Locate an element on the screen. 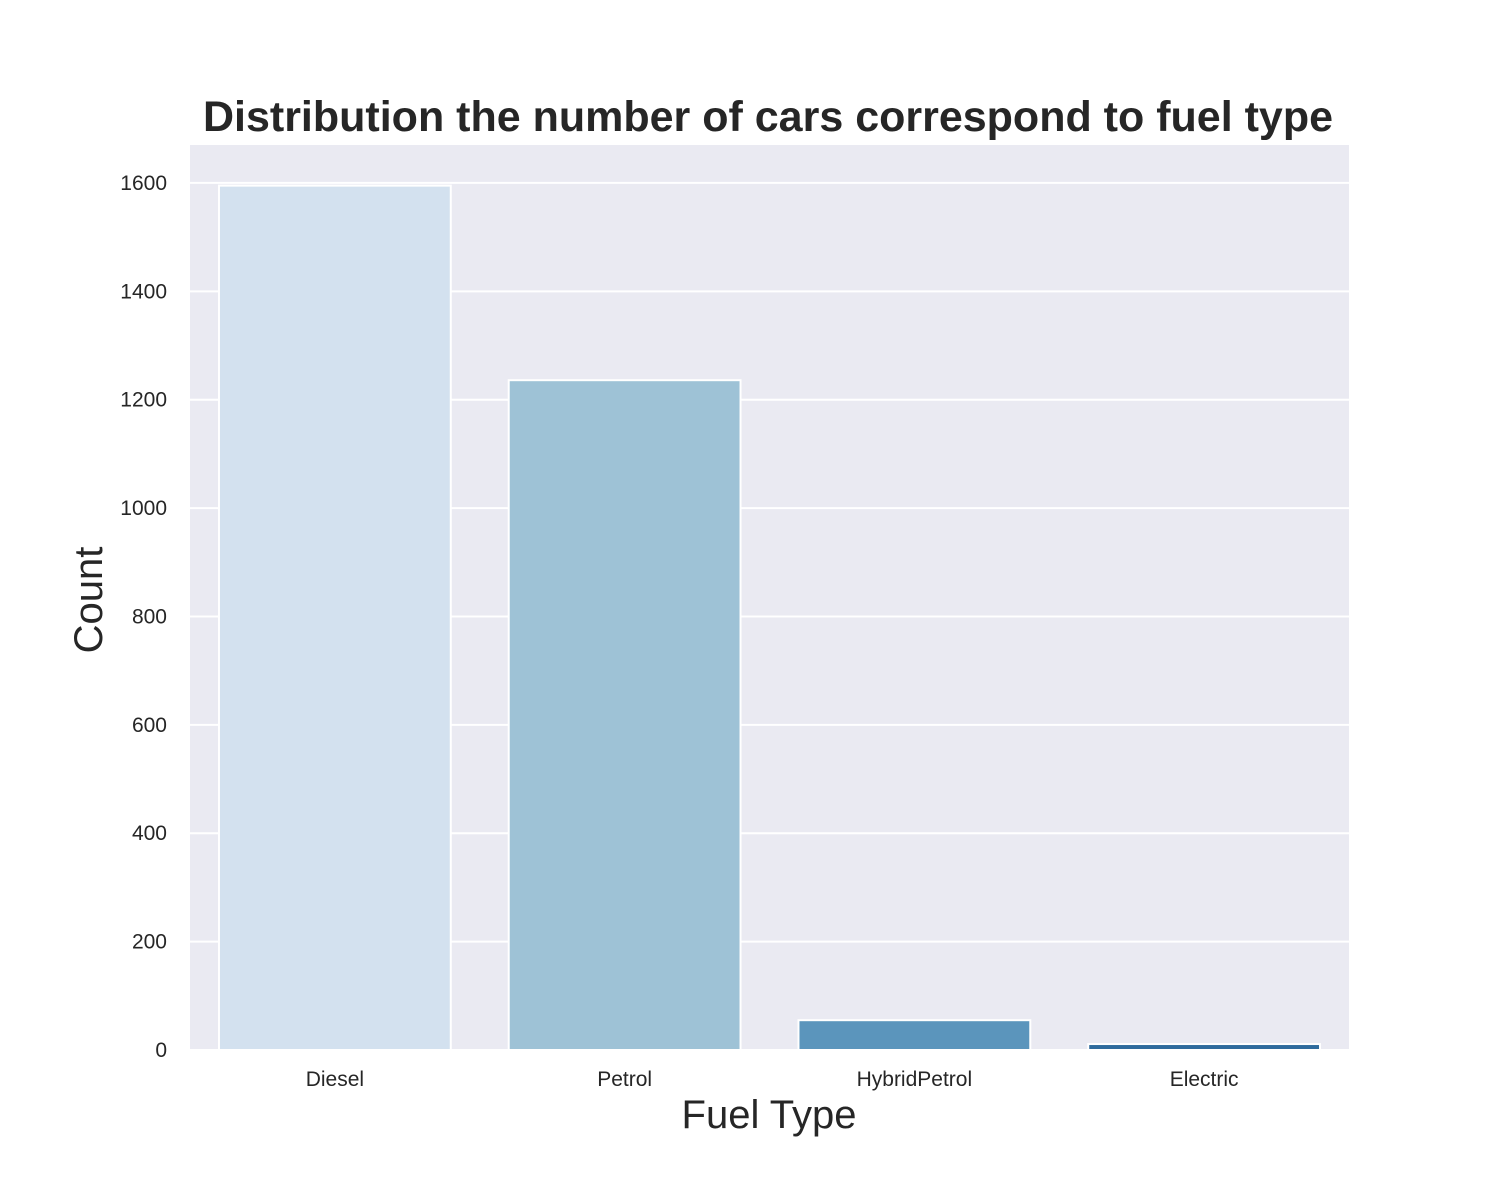 The image size is (1500, 1200). y-tick-label: 1200 is located at coordinates (143, 400).